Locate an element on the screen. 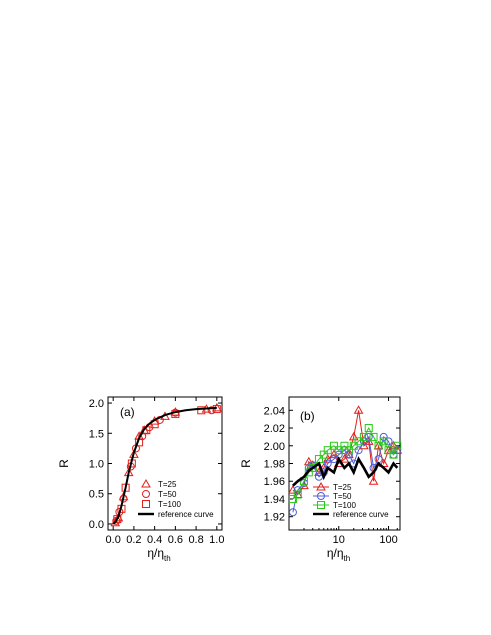  y-tick-label: 1.92 is located at coordinates (274, 518).